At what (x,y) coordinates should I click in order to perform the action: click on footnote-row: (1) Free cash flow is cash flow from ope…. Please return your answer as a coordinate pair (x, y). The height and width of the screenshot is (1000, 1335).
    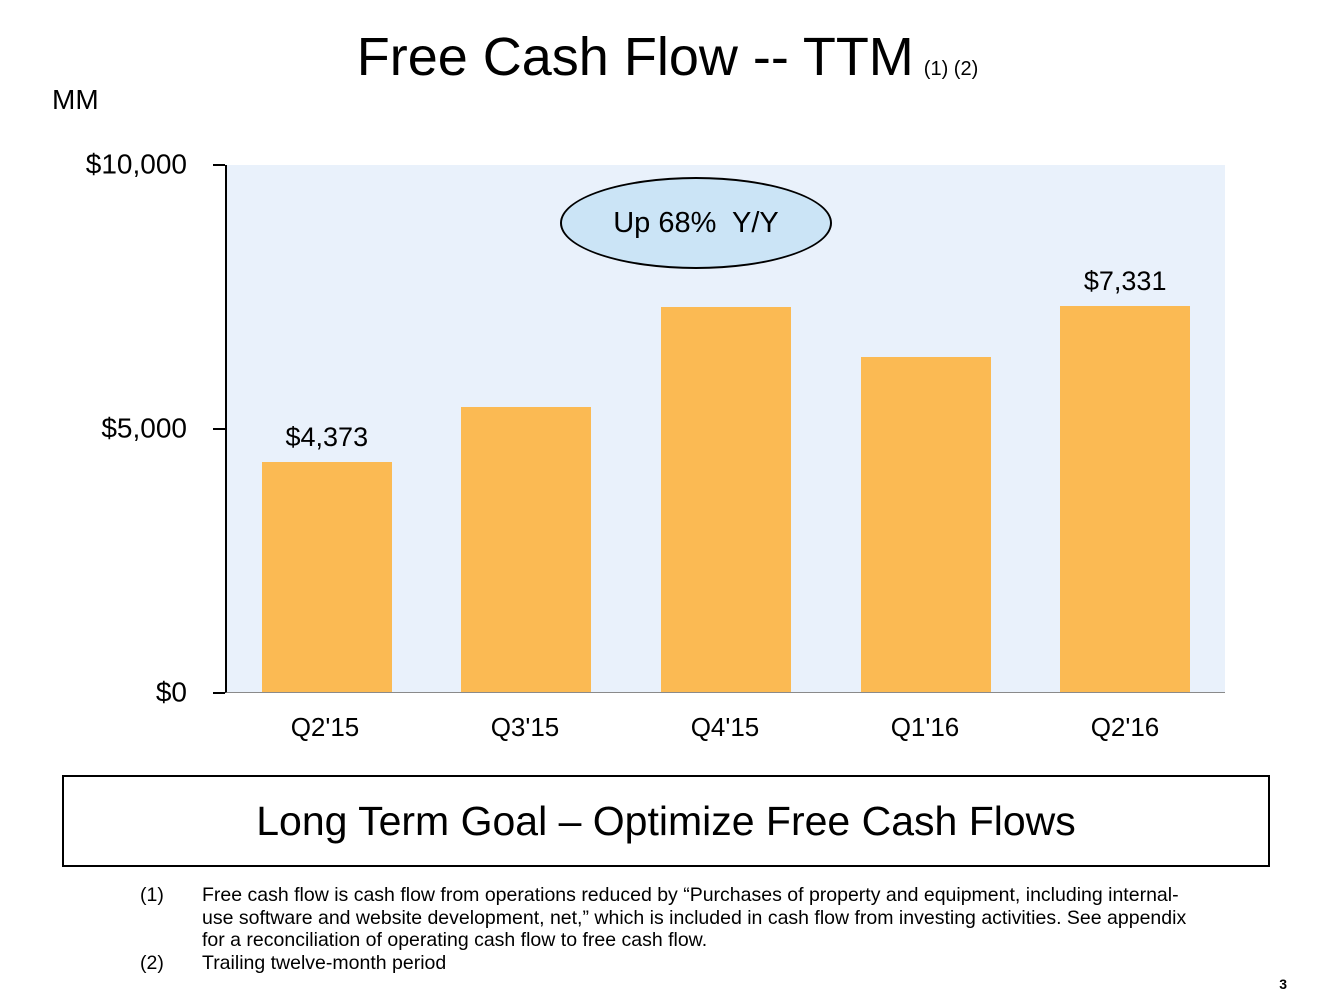
    Looking at the image, I should click on (685, 918).